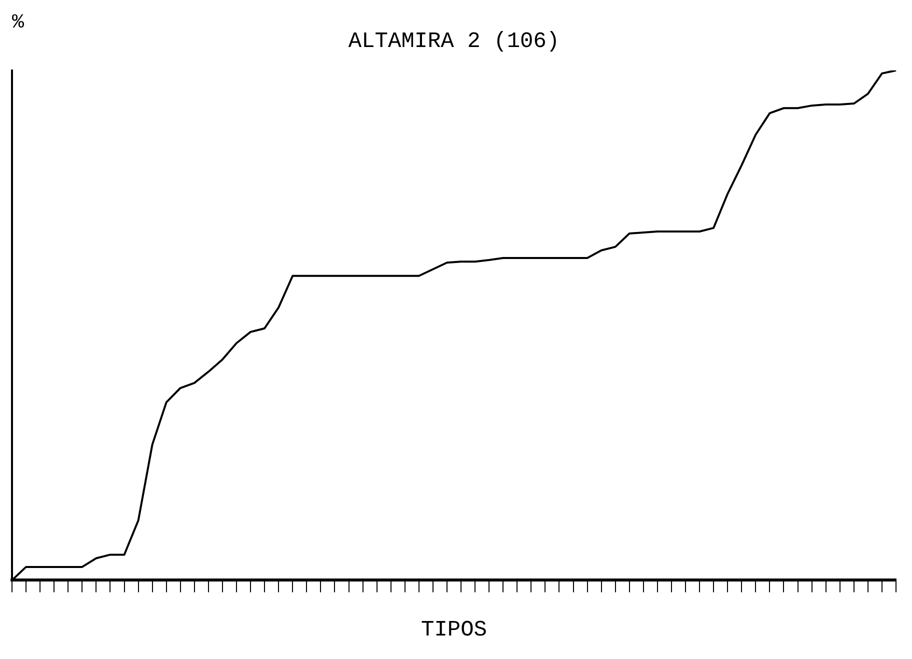 This screenshot has height=659, width=912. Describe the element at coordinates (454, 630) in the screenshot. I see `x-axis-title: TIPOS` at that location.